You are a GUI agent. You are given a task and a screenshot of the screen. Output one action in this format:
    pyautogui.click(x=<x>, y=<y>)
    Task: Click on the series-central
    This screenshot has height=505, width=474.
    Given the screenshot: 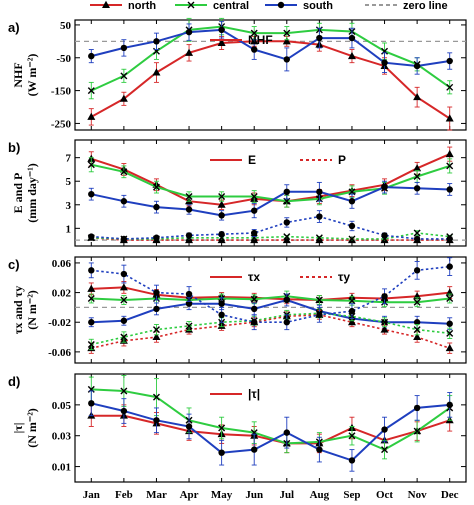 What is the action you would take?
    pyautogui.click(x=270, y=58)
    